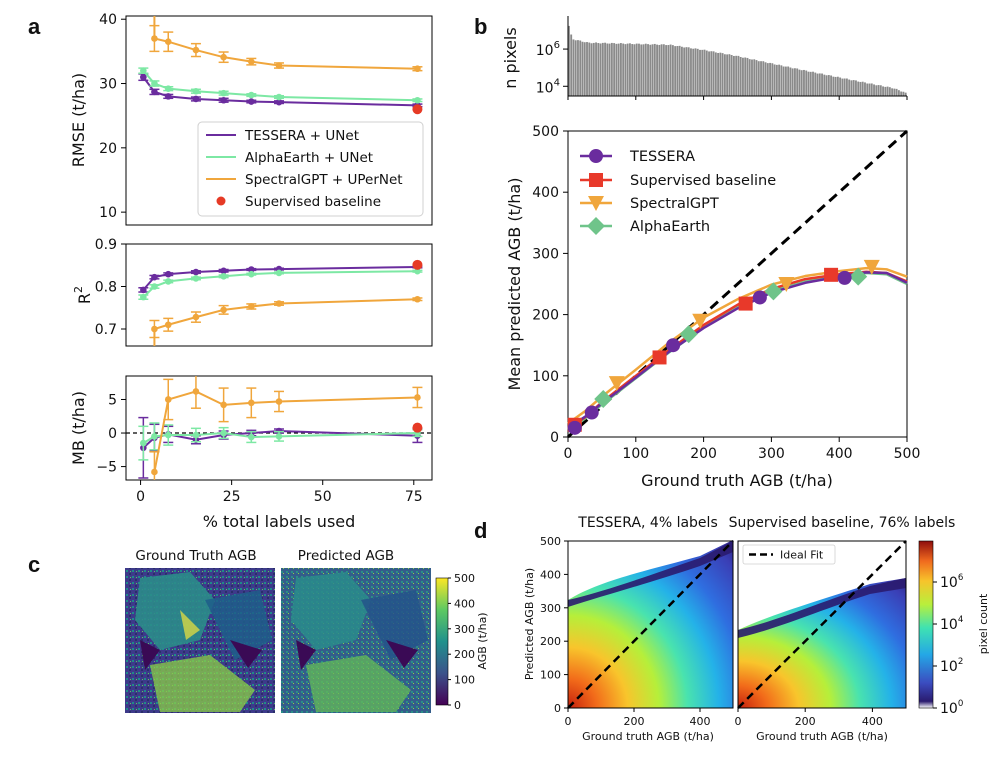  I want to click on legend-label-alphaearth-b: AlphaEarth, so click(670, 227).